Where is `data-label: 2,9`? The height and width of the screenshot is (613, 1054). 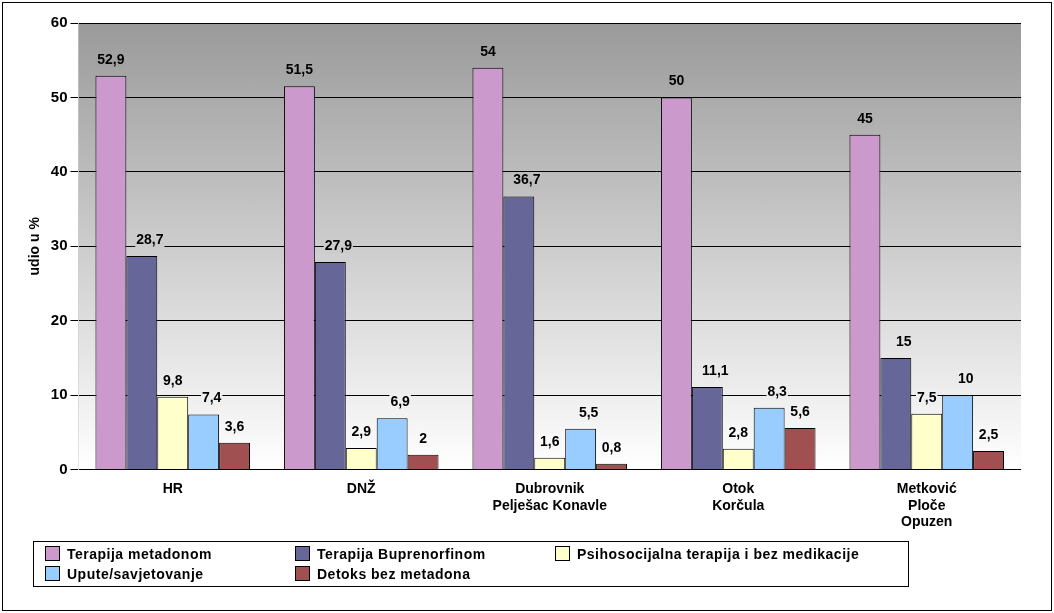 data-label: 2,9 is located at coordinates (361, 430).